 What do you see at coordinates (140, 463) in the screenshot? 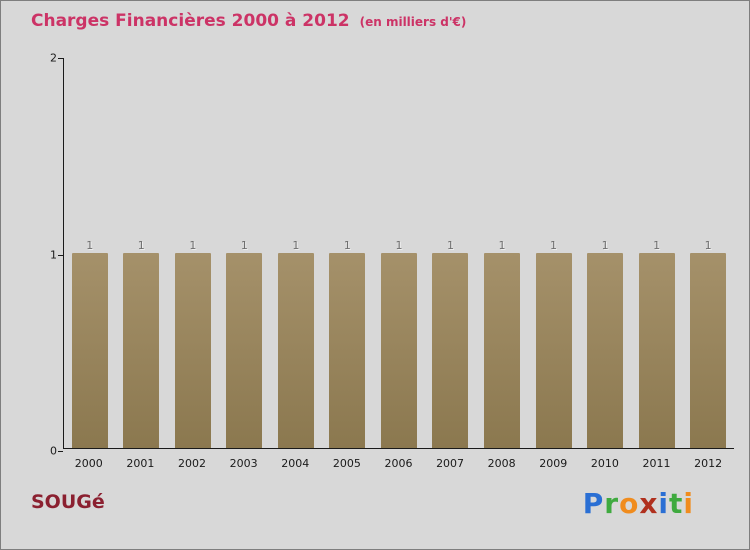
I see `x-axis-tick-label: 2001` at bounding box center [140, 463].